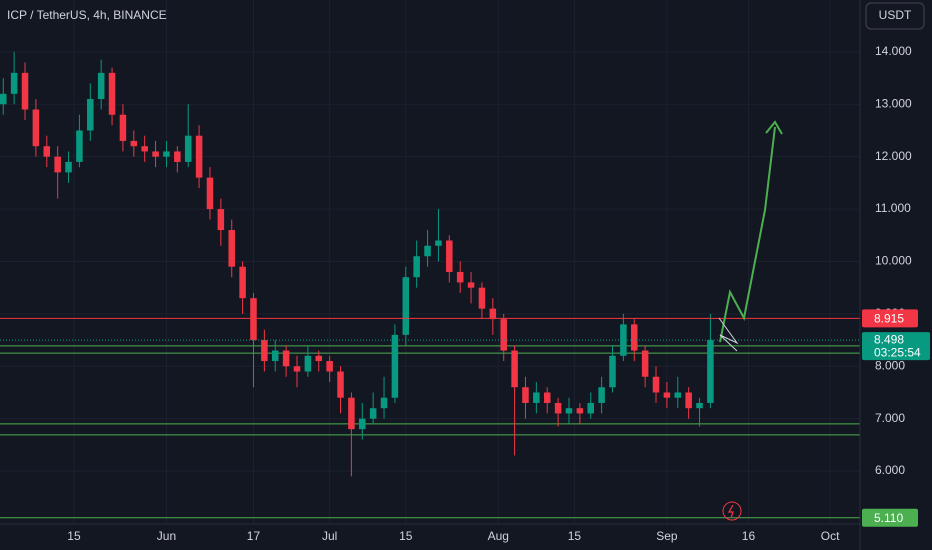 The width and height of the screenshot is (932, 550). I want to click on event-icon, so click(732, 511).